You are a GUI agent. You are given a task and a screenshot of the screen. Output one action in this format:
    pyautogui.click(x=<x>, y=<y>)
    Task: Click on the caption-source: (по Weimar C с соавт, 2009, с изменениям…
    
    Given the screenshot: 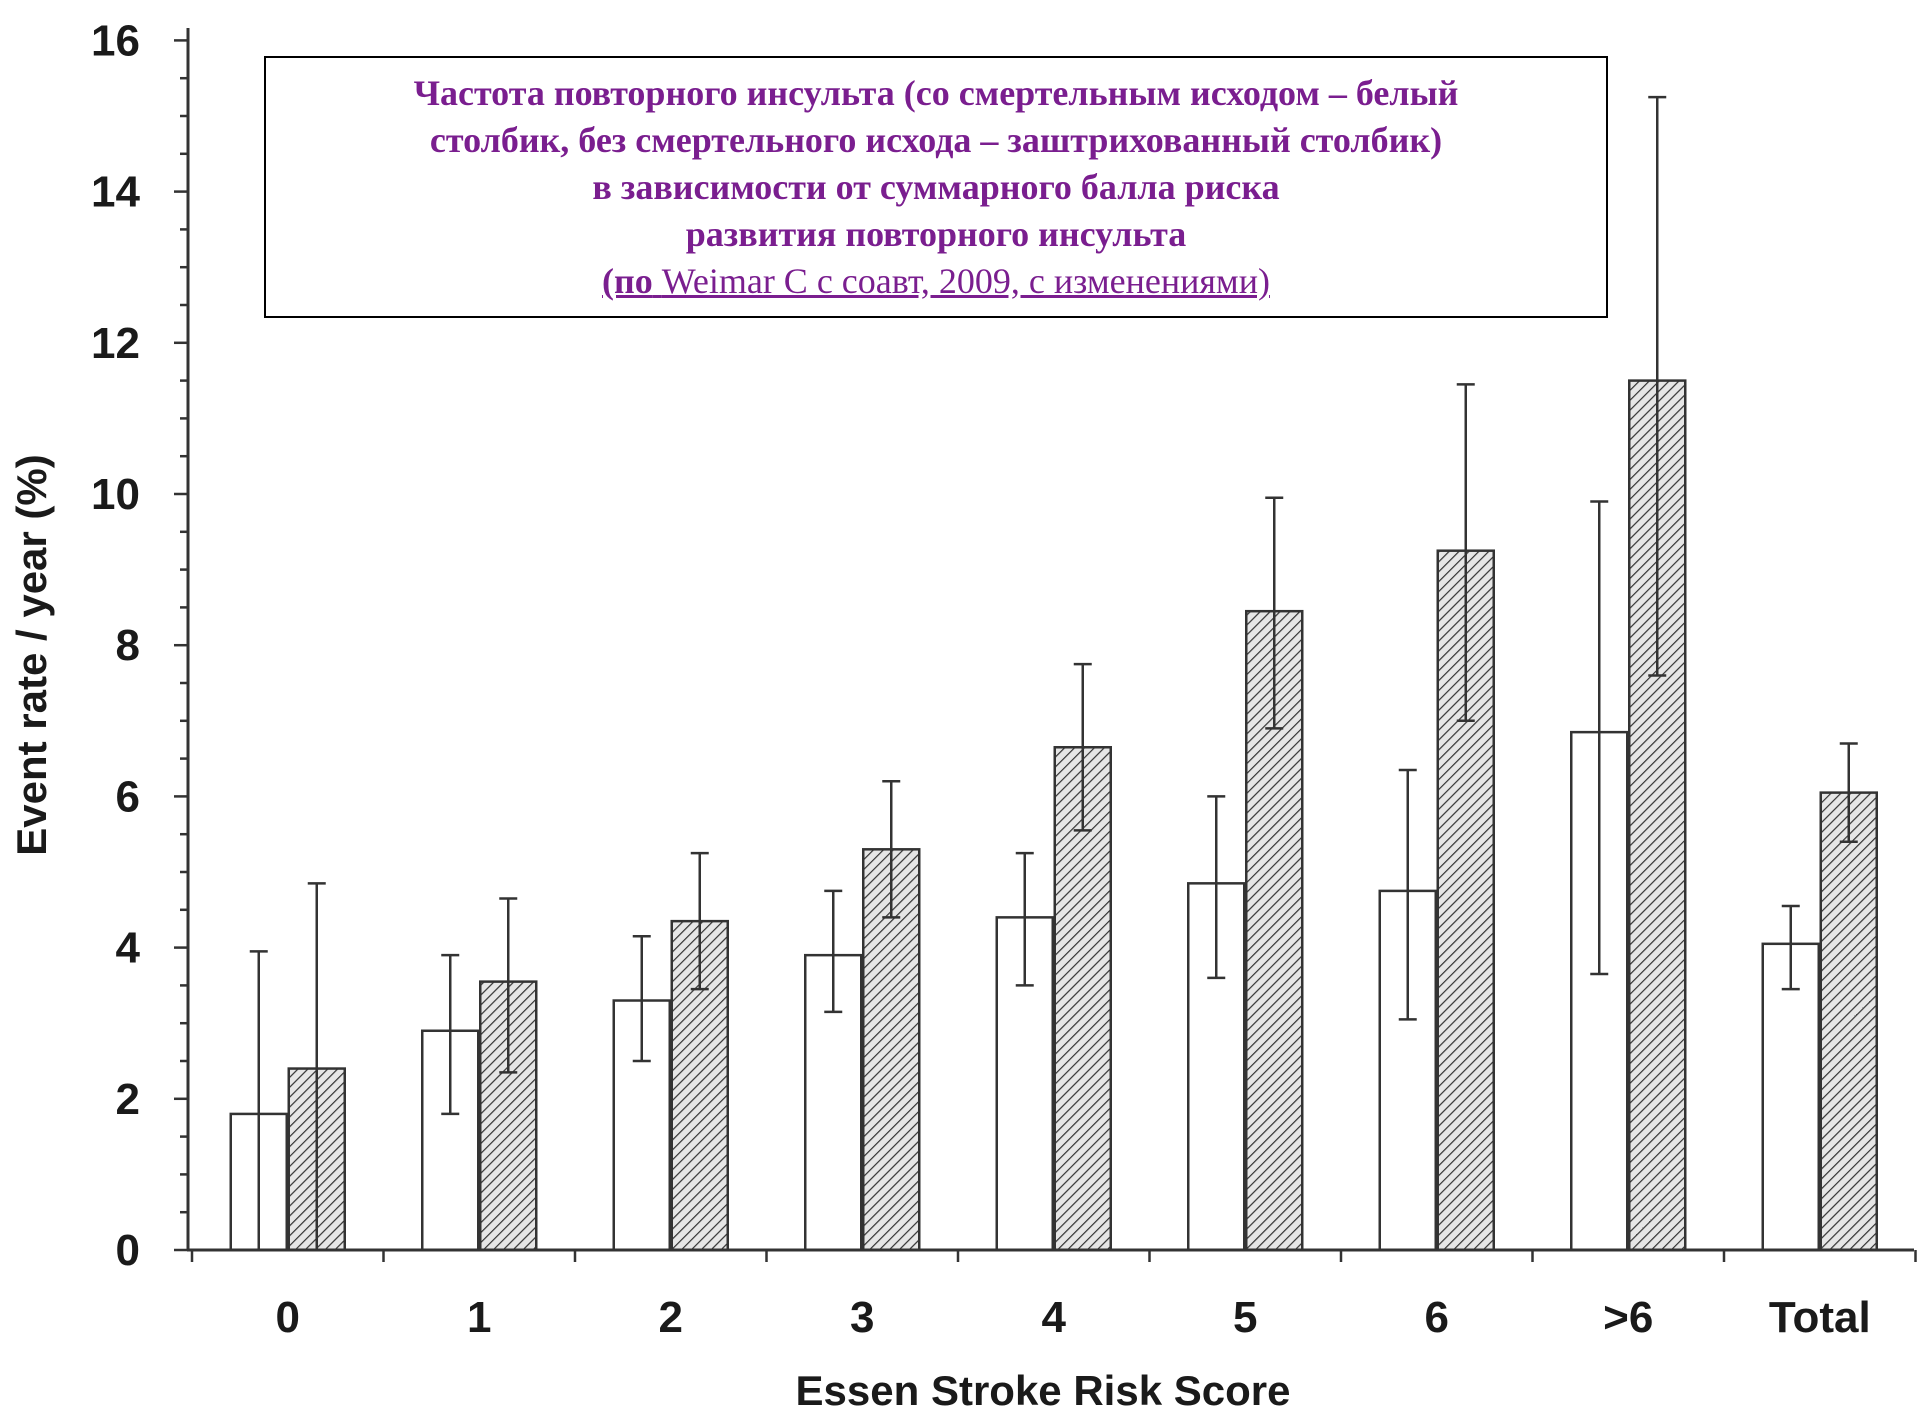 What is the action you would take?
    pyautogui.click(x=936, y=281)
    